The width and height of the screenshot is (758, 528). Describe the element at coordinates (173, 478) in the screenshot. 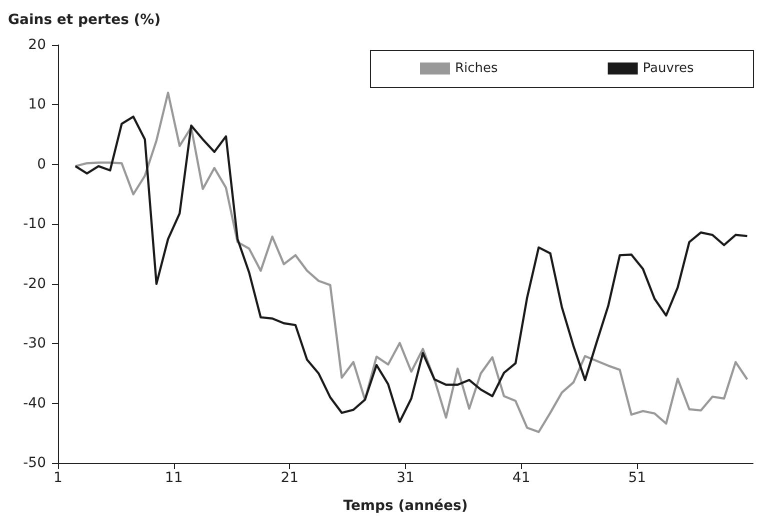

I see `x-tick-label: 11` at that location.